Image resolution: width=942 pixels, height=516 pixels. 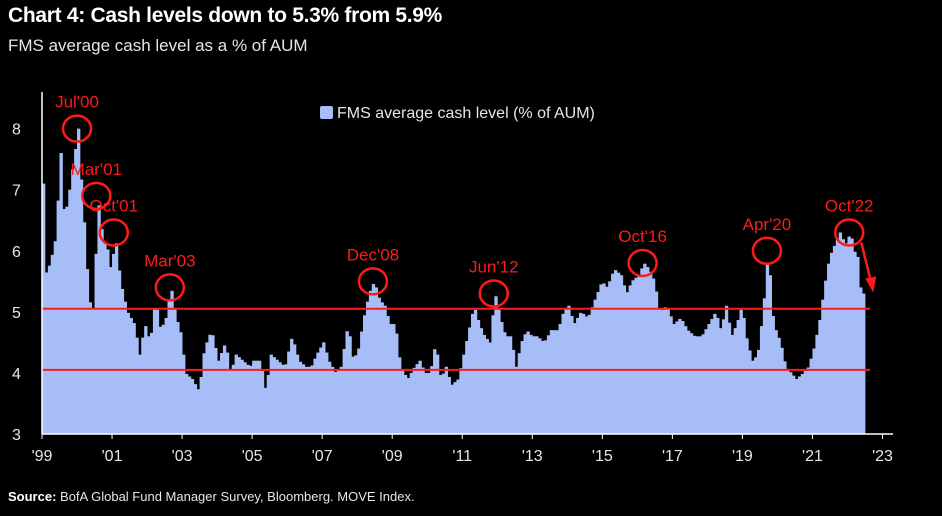 What do you see at coordinates (866, 262) in the screenshot?
I see `trend-arrow-line` at bounding box center [866, 262].